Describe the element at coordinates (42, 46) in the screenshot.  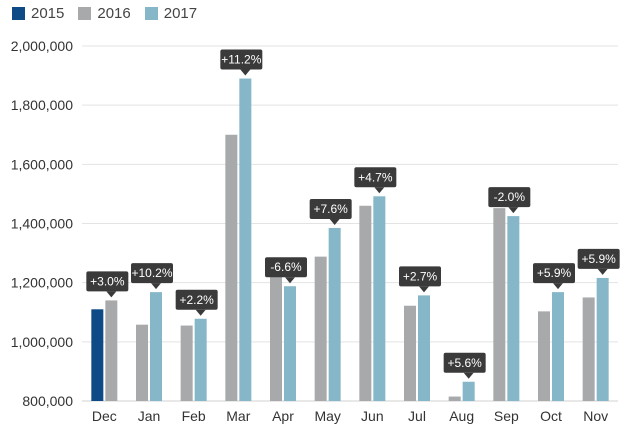
I see `y-tick-label: 2,000,000` at that location.